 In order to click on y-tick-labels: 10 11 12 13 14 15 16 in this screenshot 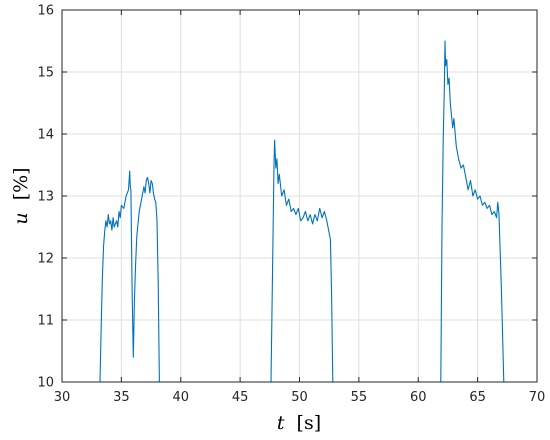, I will do `click(45, 197)`.